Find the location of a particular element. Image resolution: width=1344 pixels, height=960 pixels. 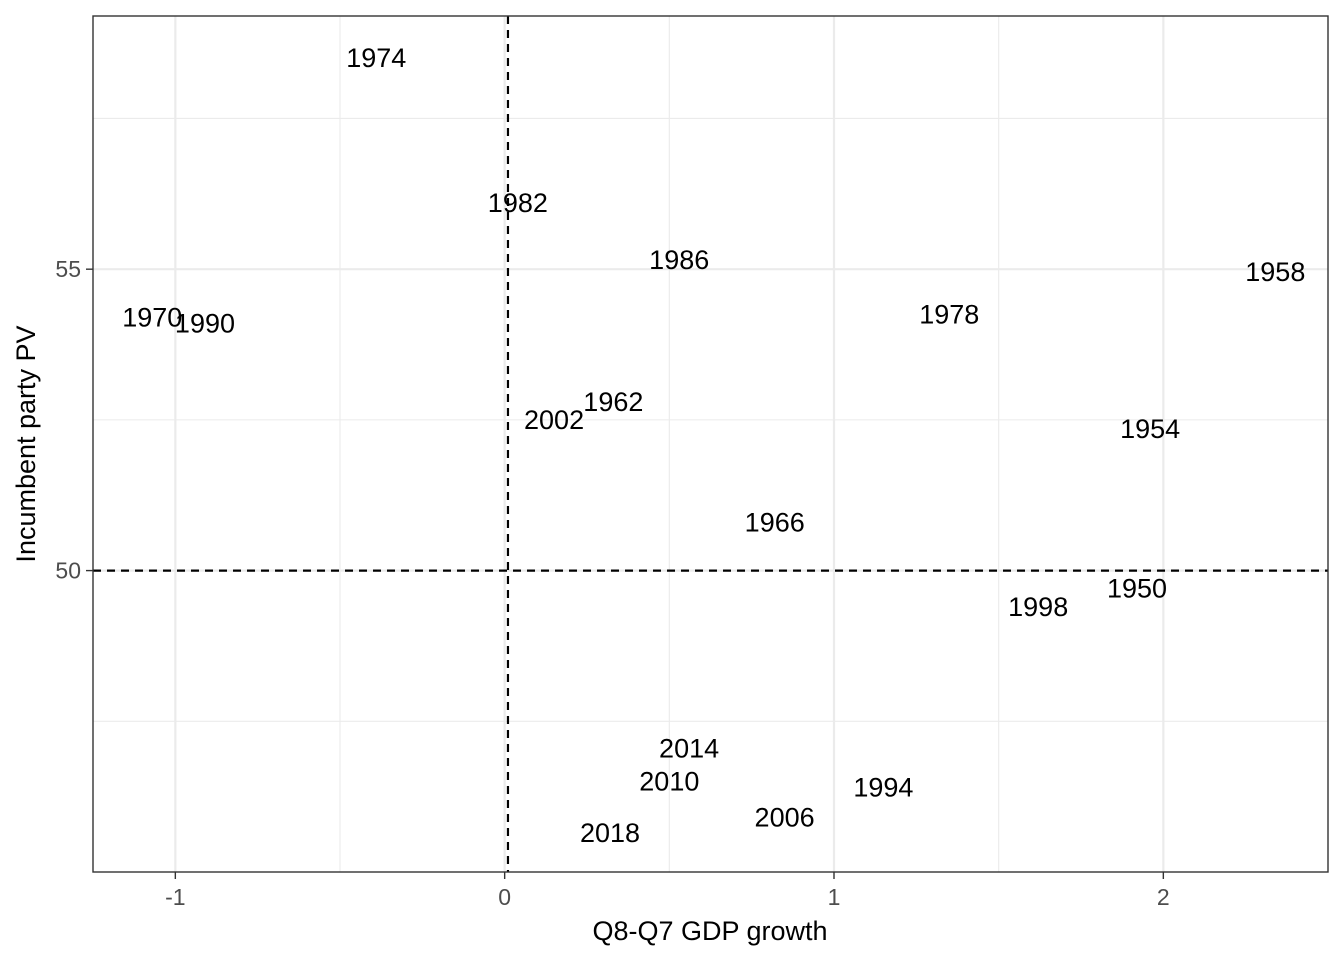

point-label: 2002 is located at coordinates (554, 420).